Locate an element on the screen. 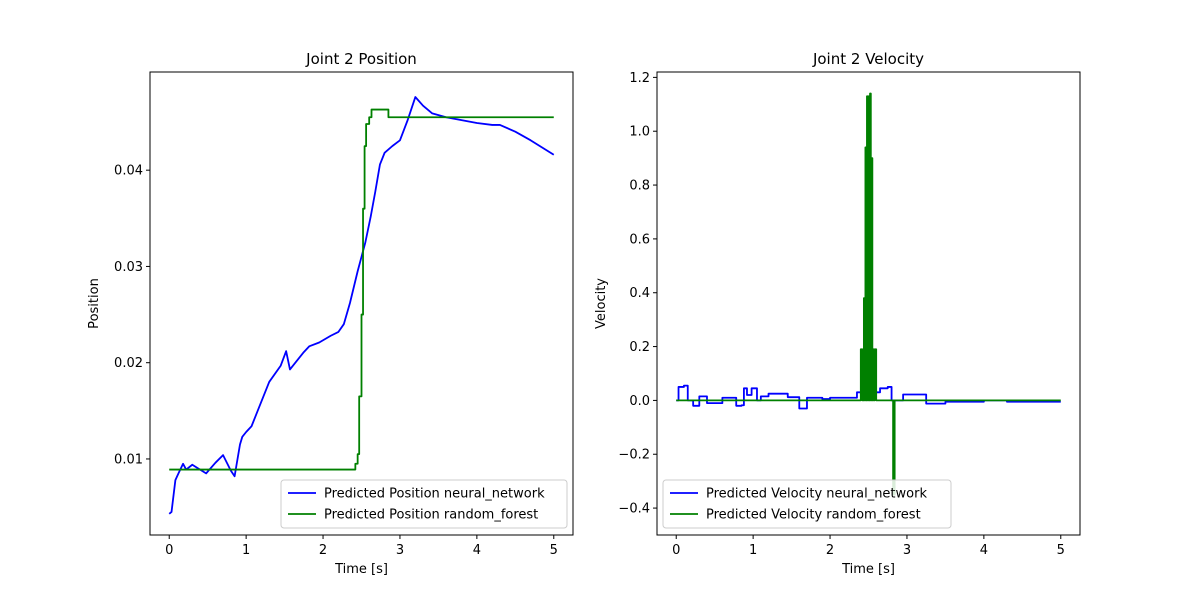  y-tick-label: −0.4 is located at coordinates (634, 509).